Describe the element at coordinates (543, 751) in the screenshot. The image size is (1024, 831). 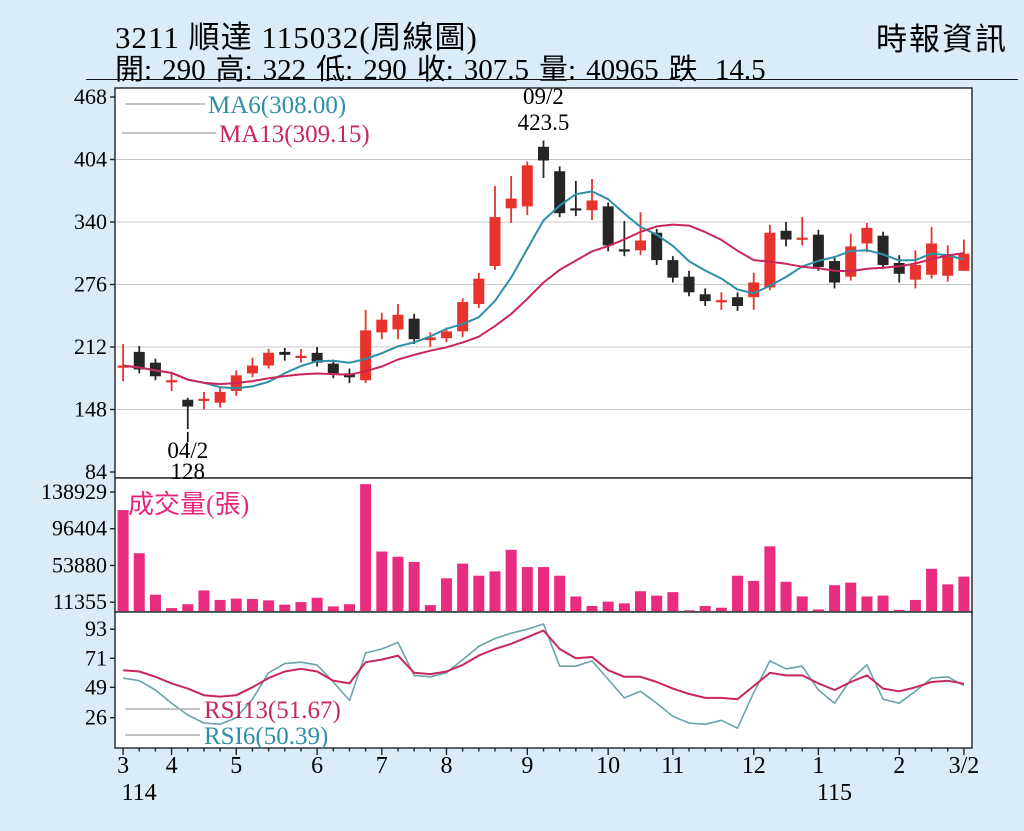
I see `x-axis-ticks` at that location.